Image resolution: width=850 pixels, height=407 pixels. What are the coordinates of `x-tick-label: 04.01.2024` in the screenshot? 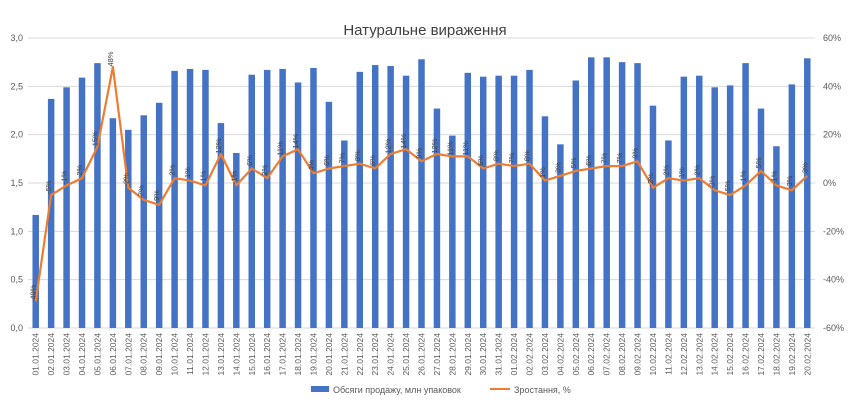 It's located at (82, 354).